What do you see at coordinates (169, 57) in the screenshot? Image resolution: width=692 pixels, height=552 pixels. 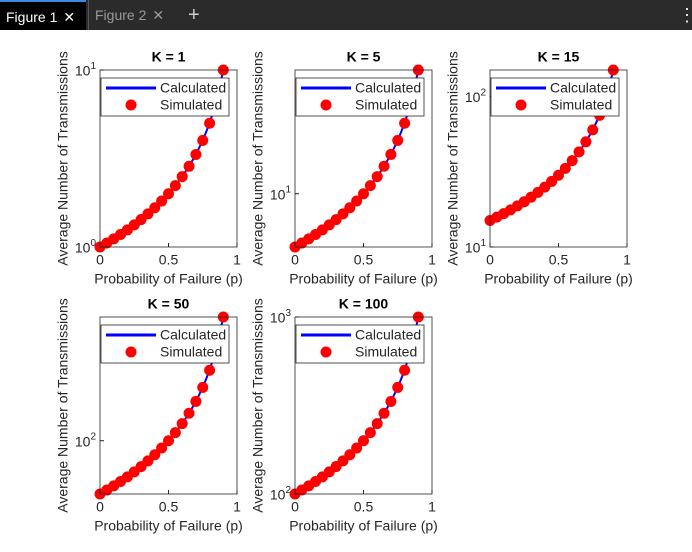 I see `title: K = 1` at bounding box center [169, 57].